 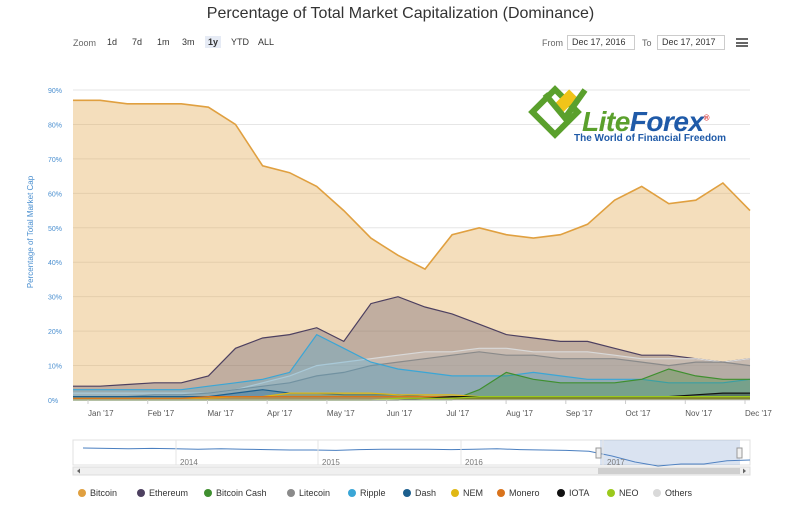 I want to click on navigator-year-label: 2016, so click(x=474, y=462).